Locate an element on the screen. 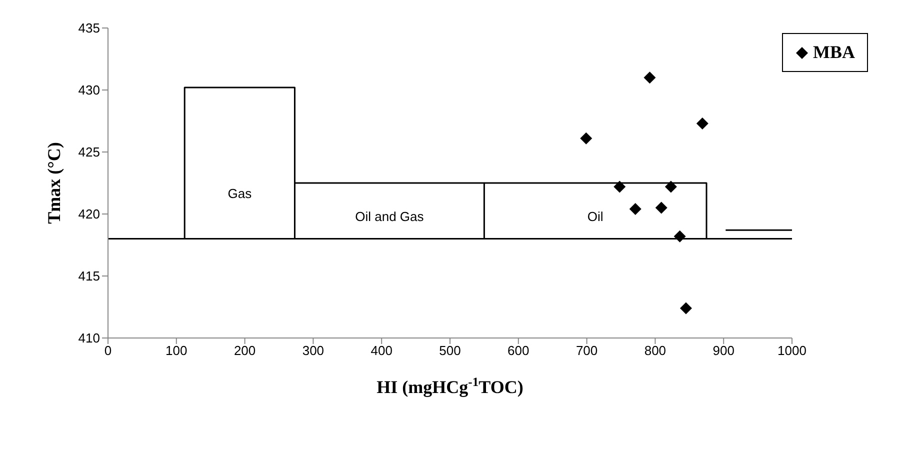 This screenshot has width=917, height=453. x-tick-label: 600 is located at coordinates (519, 350).